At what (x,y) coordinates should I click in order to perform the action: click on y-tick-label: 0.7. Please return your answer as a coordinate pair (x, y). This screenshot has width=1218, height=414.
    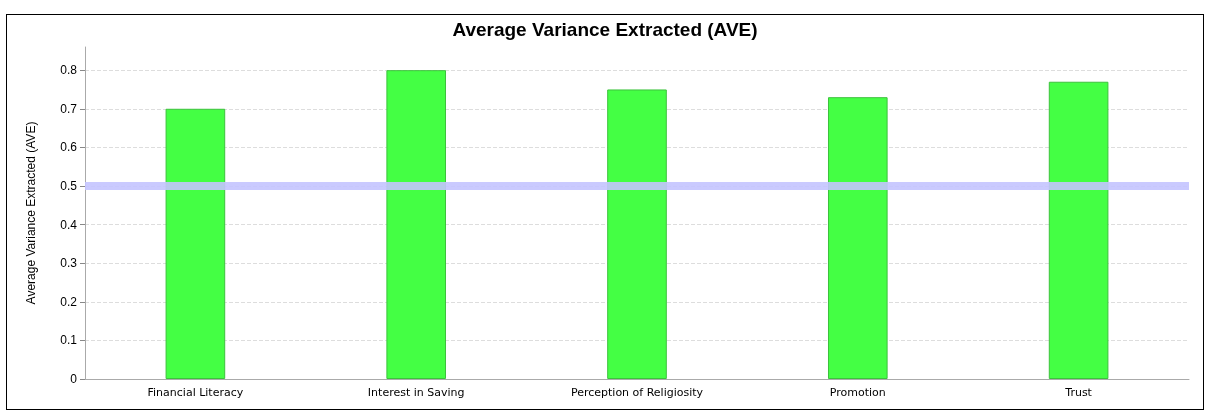
    Looking at the image, I should click on (69, 108).